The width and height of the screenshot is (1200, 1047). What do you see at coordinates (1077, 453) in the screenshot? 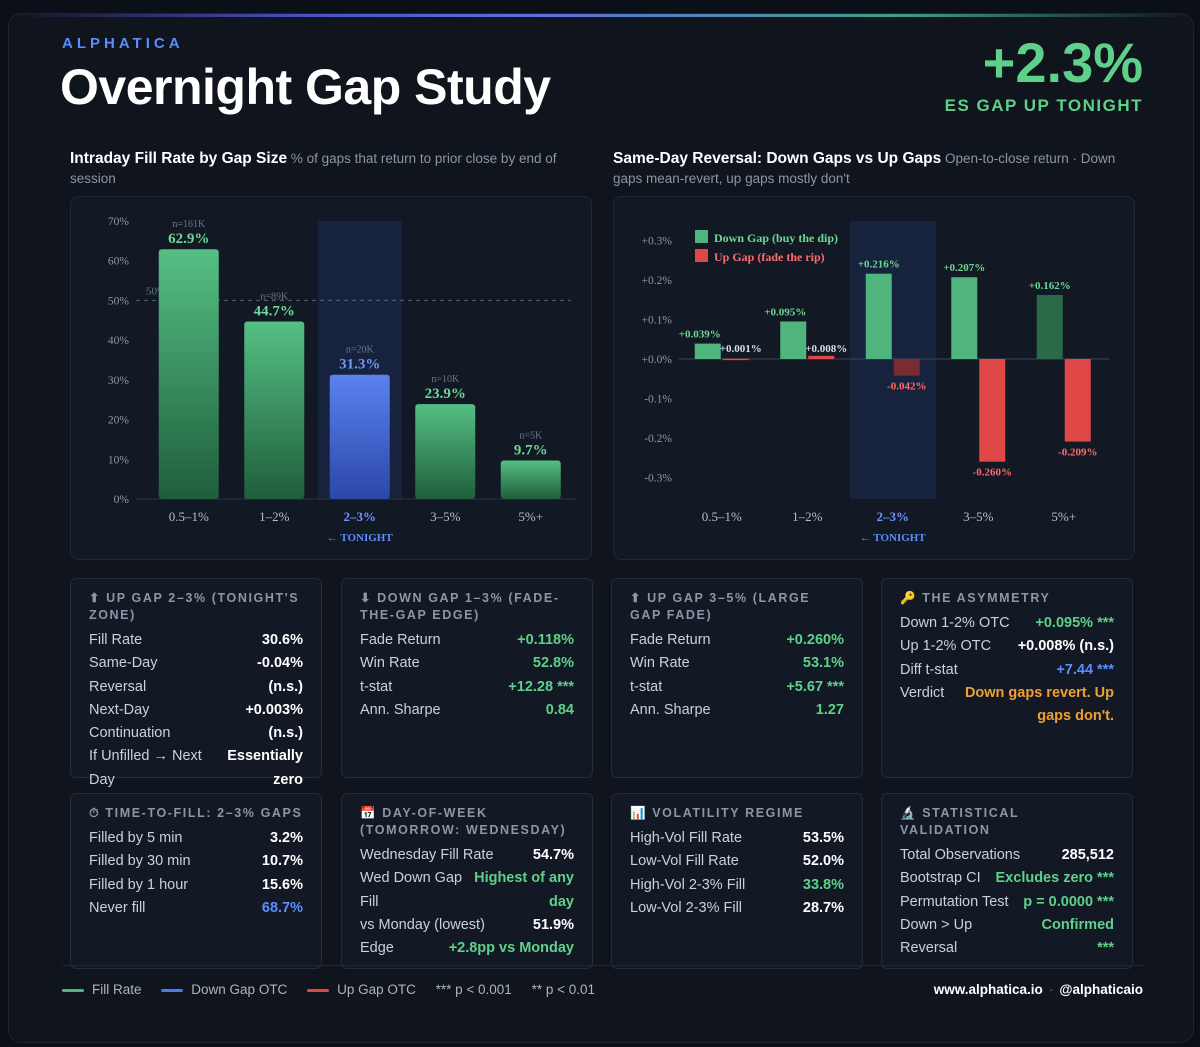
I see `up-gap-value-label: -0.209%` at bounding box center [1077, 453].